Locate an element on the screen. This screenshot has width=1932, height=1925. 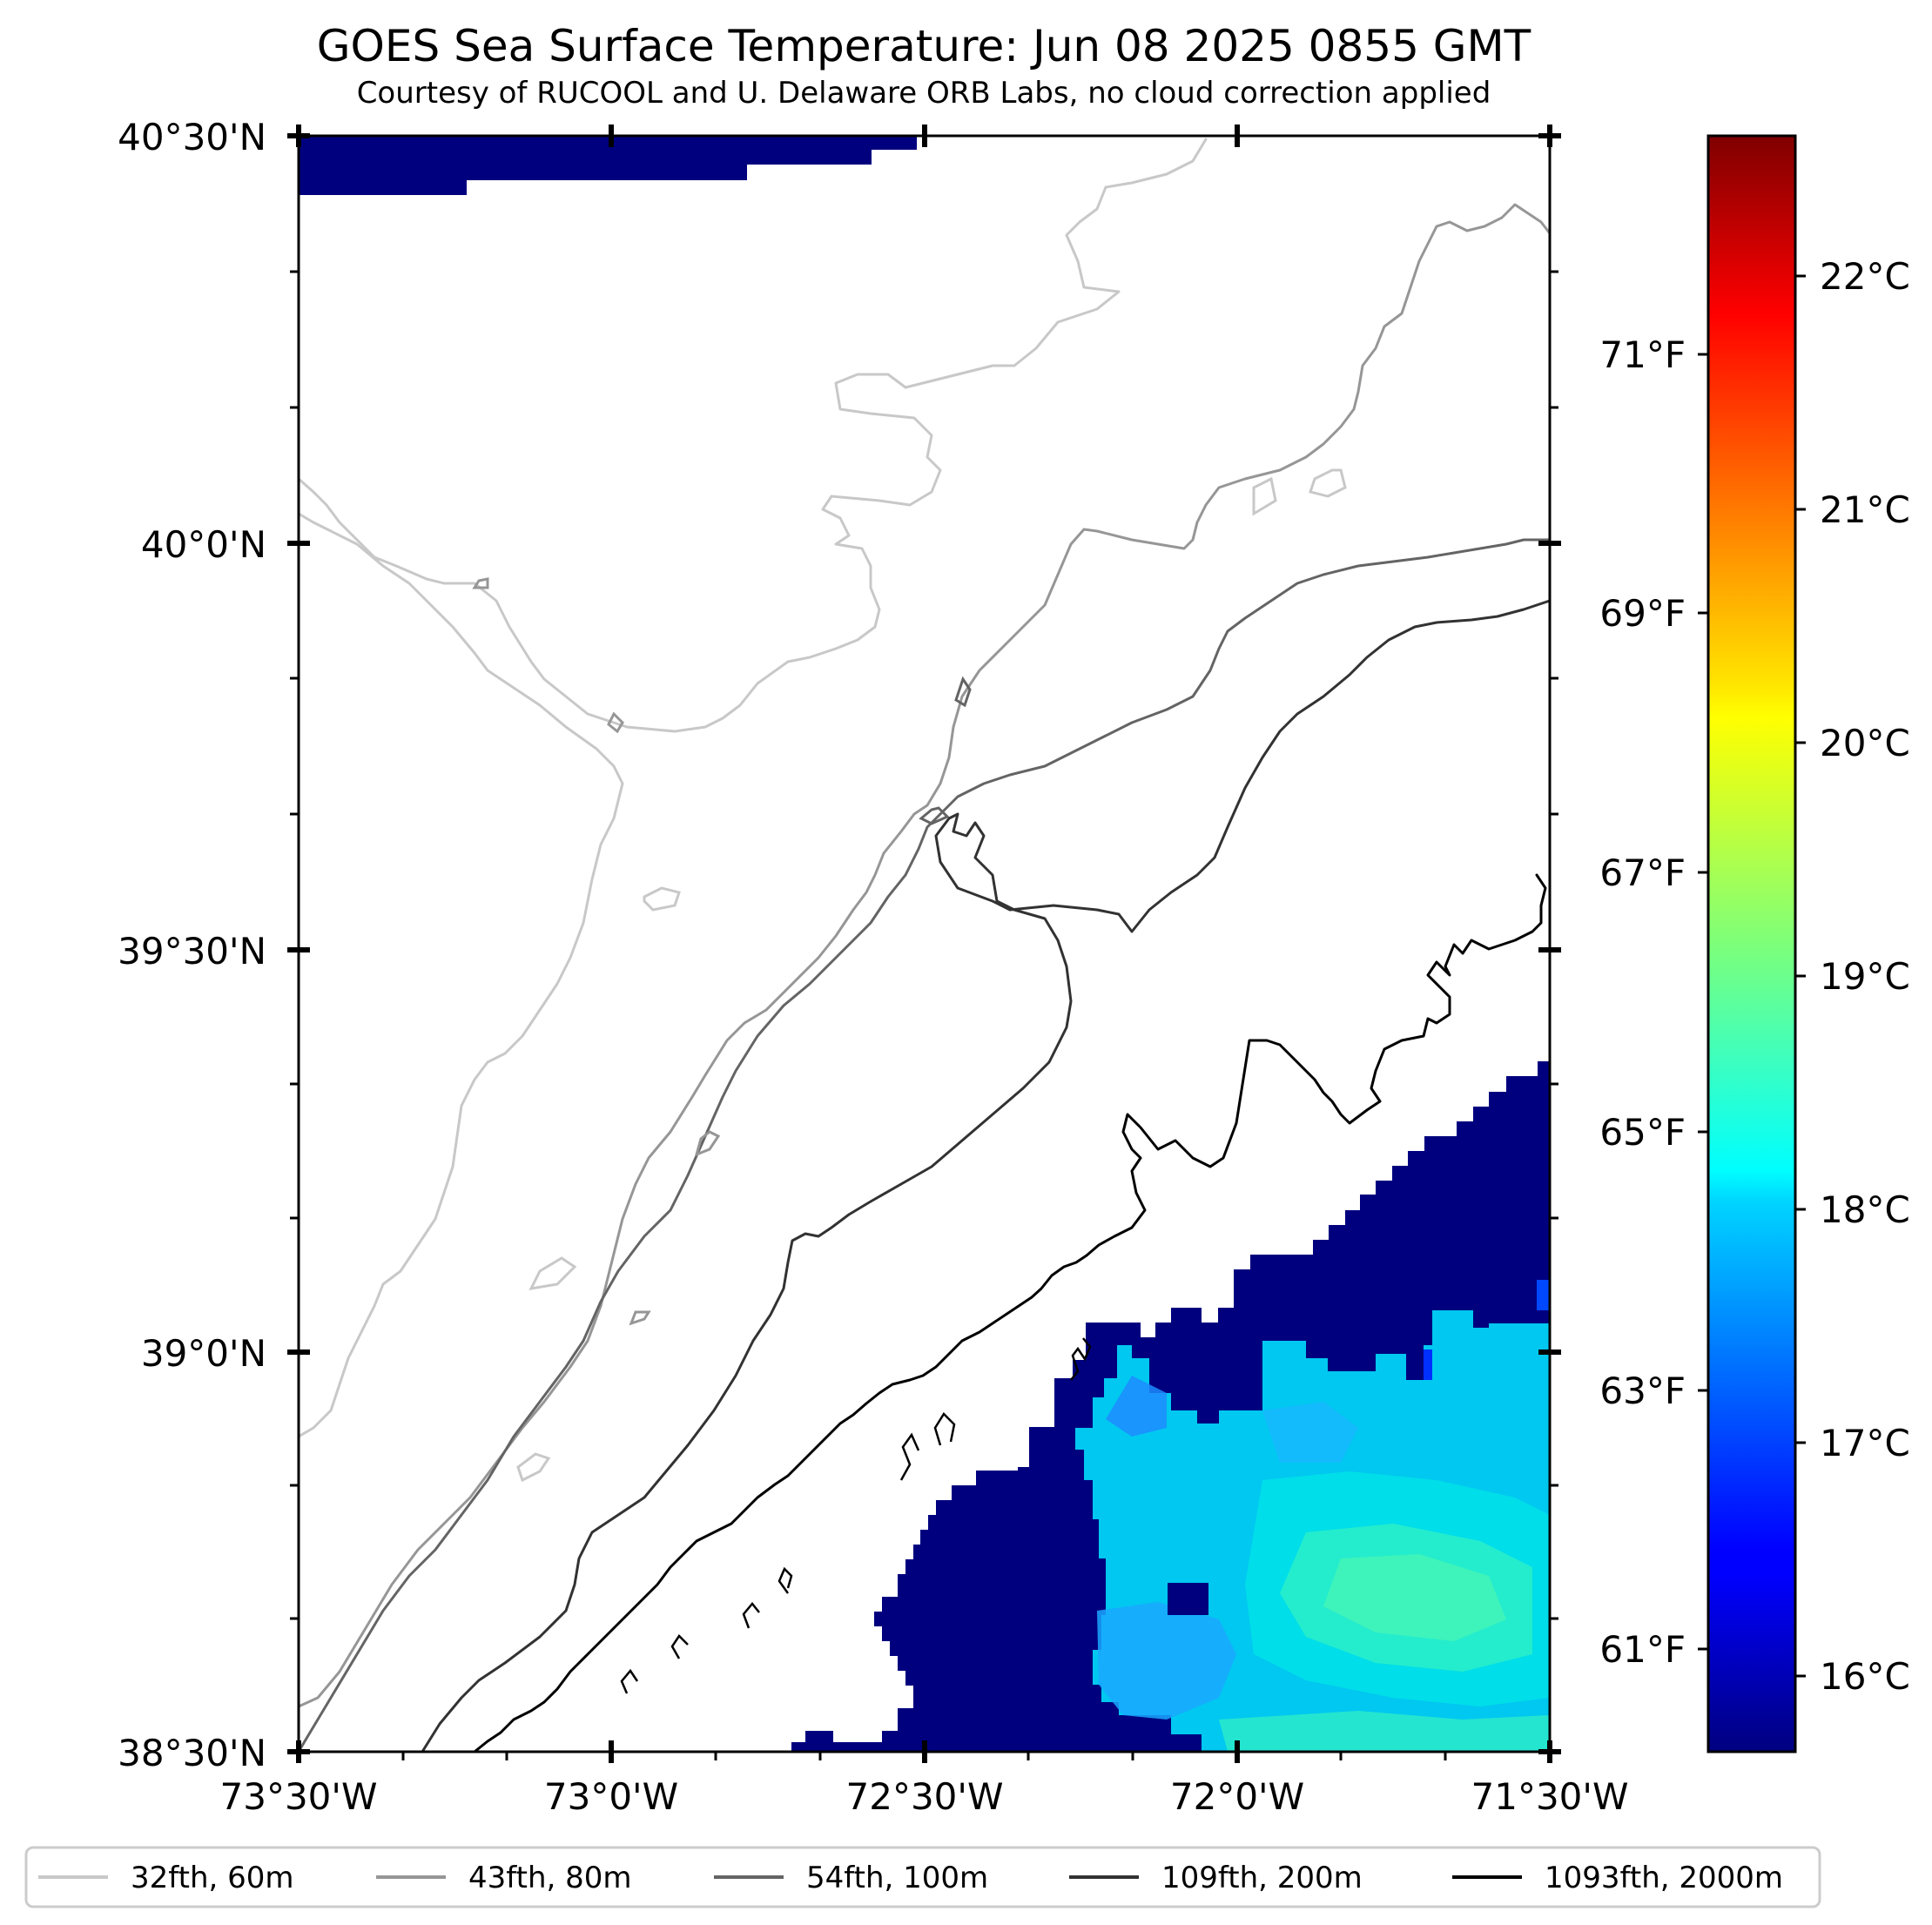
celsius-tick-label: 19°C is located at coordinates (1865, 976).